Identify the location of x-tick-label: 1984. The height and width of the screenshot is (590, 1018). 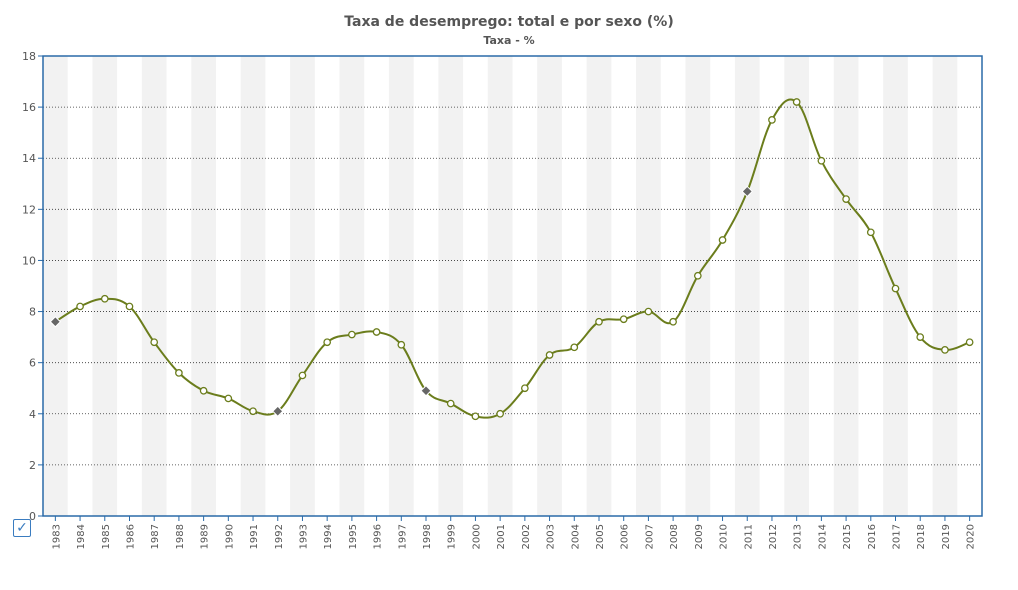
(81, 536).